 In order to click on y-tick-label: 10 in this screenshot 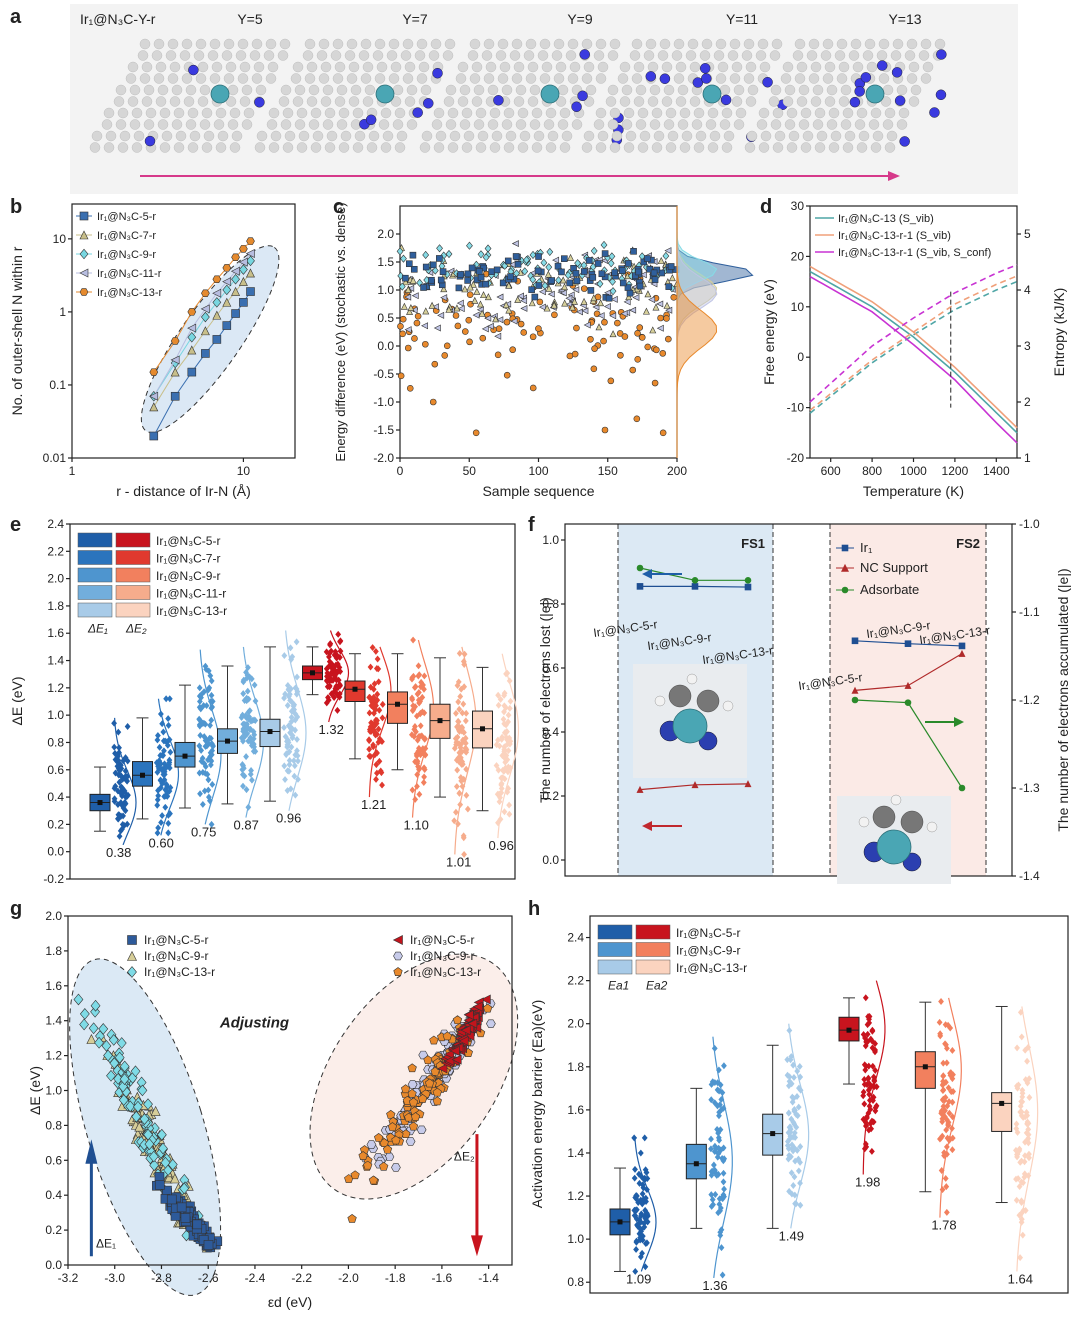, I will do `click(798, 307)`.